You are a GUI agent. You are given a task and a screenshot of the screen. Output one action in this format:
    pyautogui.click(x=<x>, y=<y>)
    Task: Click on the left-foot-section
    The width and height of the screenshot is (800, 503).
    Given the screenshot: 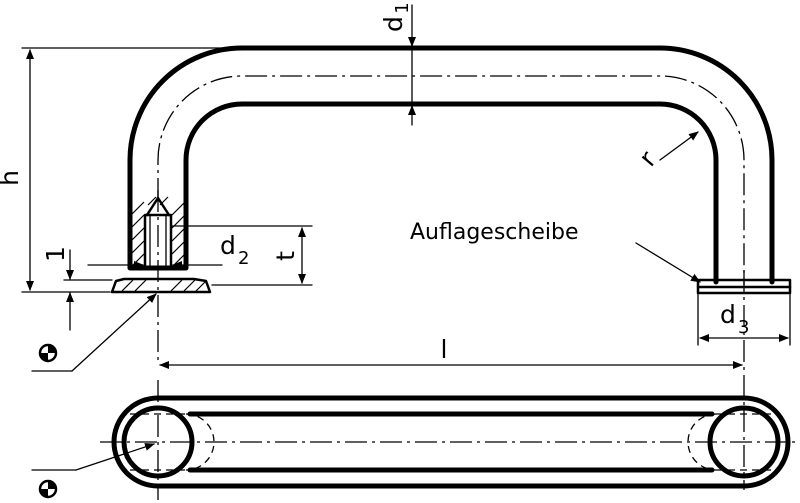 What is the action you would take?
    pyautogui.click(x=161, y=277)
    